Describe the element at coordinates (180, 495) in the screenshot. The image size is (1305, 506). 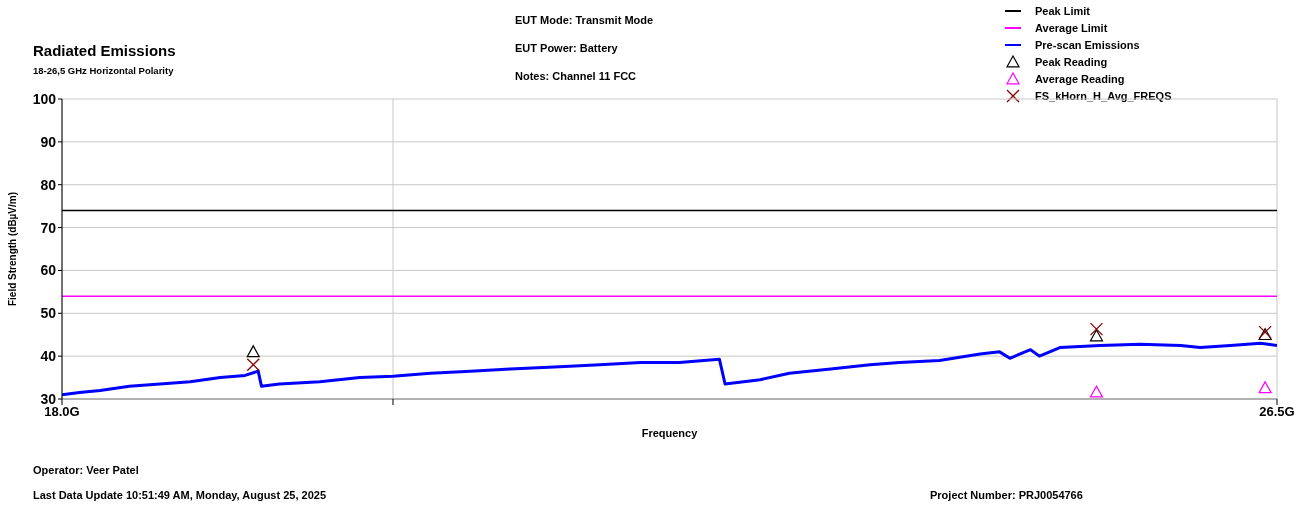
I see `text: Last Data Update 10:51:49 AM, Monday, August 25, 2025` at that location.